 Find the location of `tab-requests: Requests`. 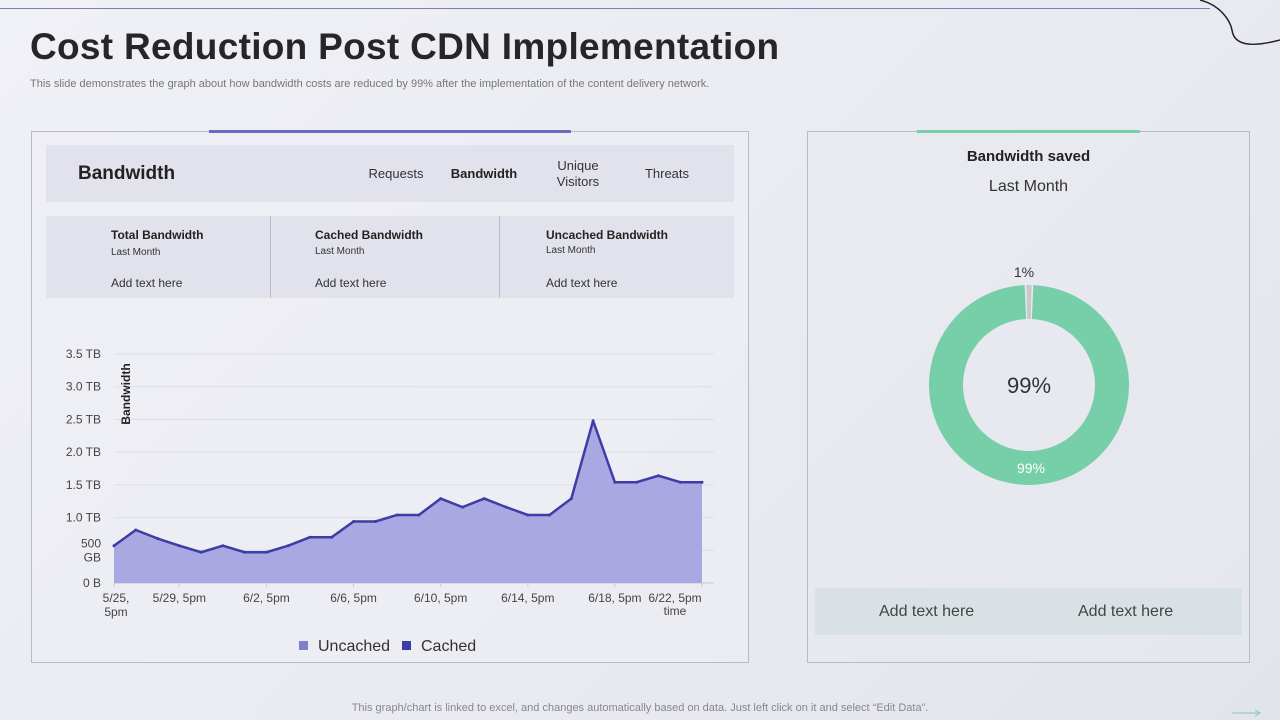

tab-requests: Requests is located at coordinates (396, 173).